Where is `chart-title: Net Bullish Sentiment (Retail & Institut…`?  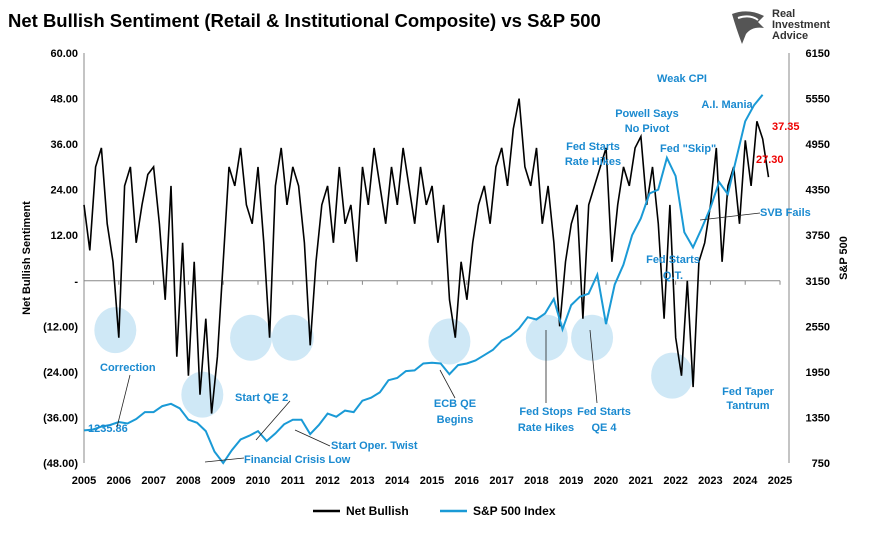
chart-title: Net Bullish Sentiment (Retail & Institut… is located at coordinates (304, 20).